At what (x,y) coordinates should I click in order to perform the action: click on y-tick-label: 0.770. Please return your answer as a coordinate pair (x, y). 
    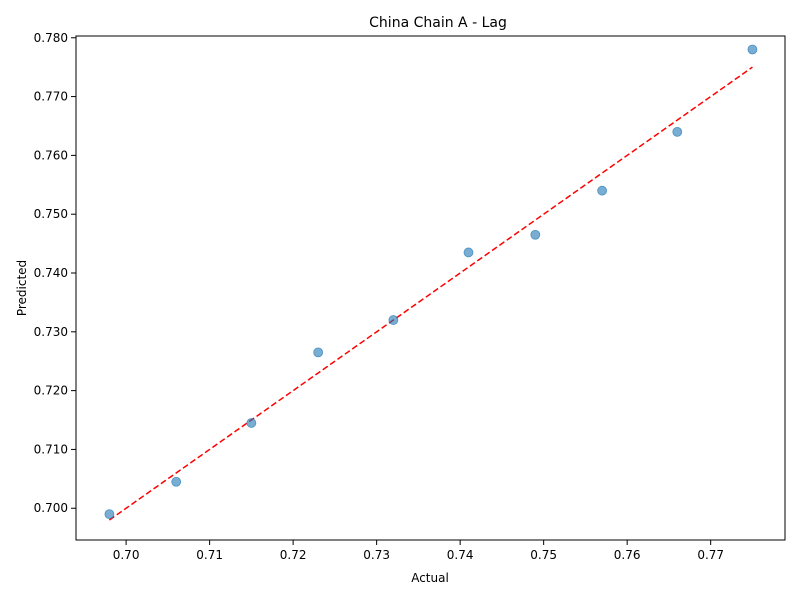
    Looking at the image, I should click on (51, 97).